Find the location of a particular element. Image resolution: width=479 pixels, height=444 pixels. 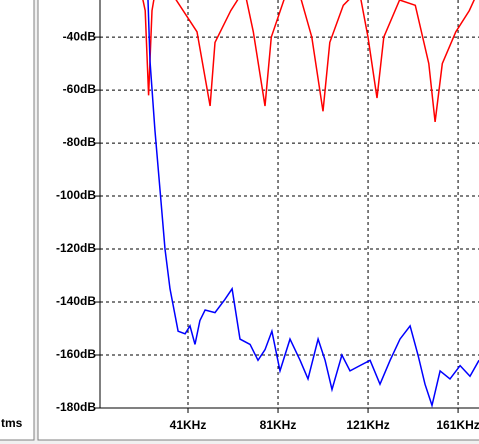

left-panel is located at coordinates (17, 220).